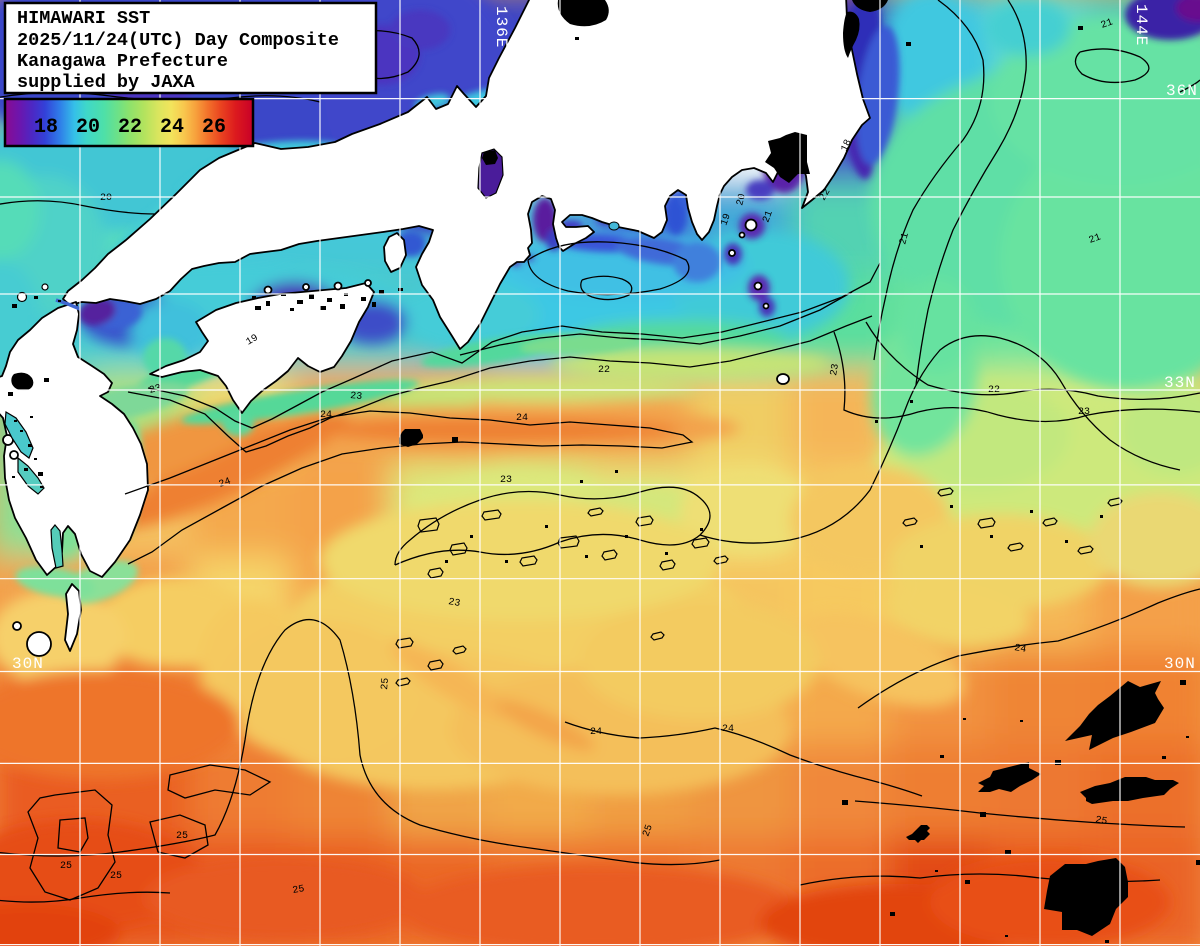  I want to click on svg-text: 136E, so click(501, 27).